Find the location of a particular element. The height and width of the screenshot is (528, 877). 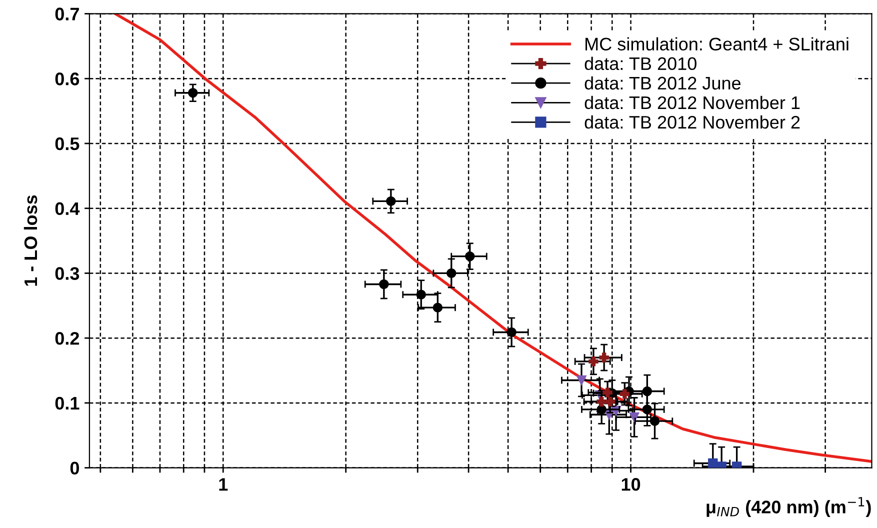

x-tick-label: 10 is located at coordinates (631, 484).